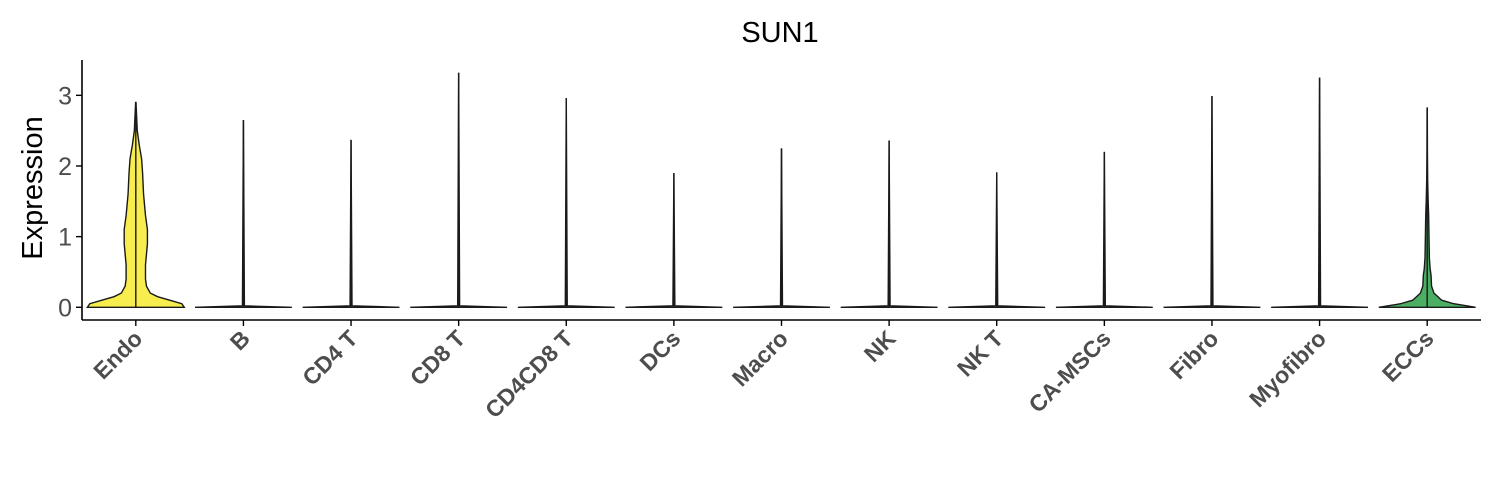 Image resolution: width=1500 pixels, height=500 pixels. What do you see at coordinates (240, 340) in the screenshot?
I see `x-tick-label: B` at bounding box center [240, 340].